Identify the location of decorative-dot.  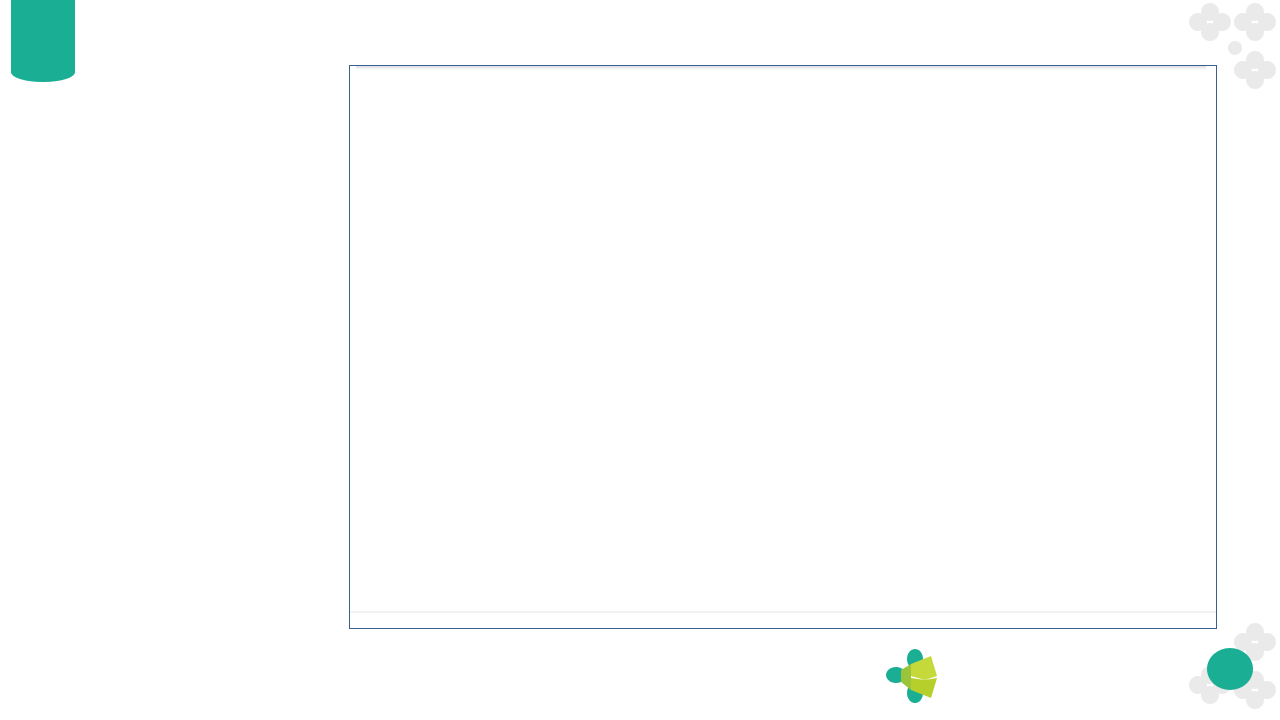
(1230, 669).